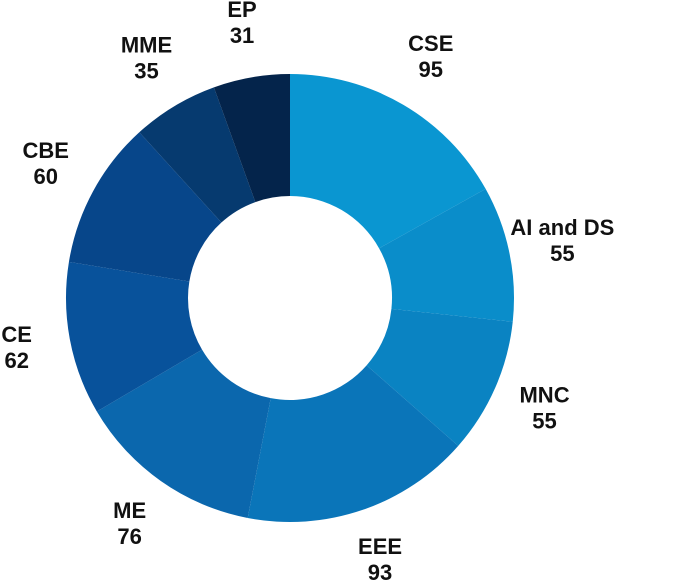  I want to click on slice-label: ME, so click(129, 510).